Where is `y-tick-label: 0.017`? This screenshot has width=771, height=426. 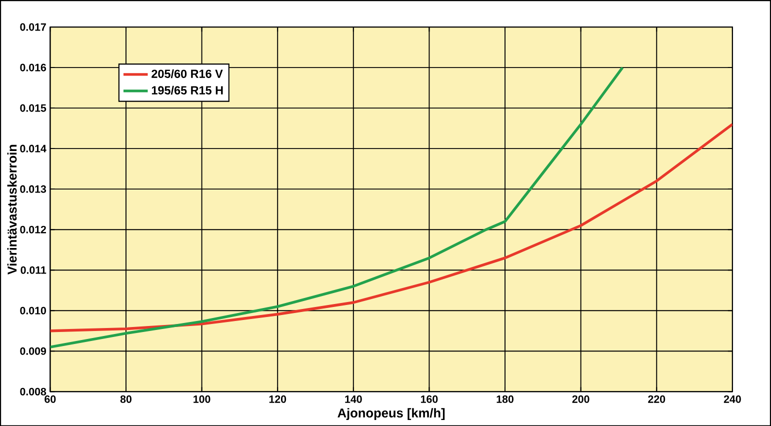
y-tick-label: 0.017 is located at coordinates (33, 27).